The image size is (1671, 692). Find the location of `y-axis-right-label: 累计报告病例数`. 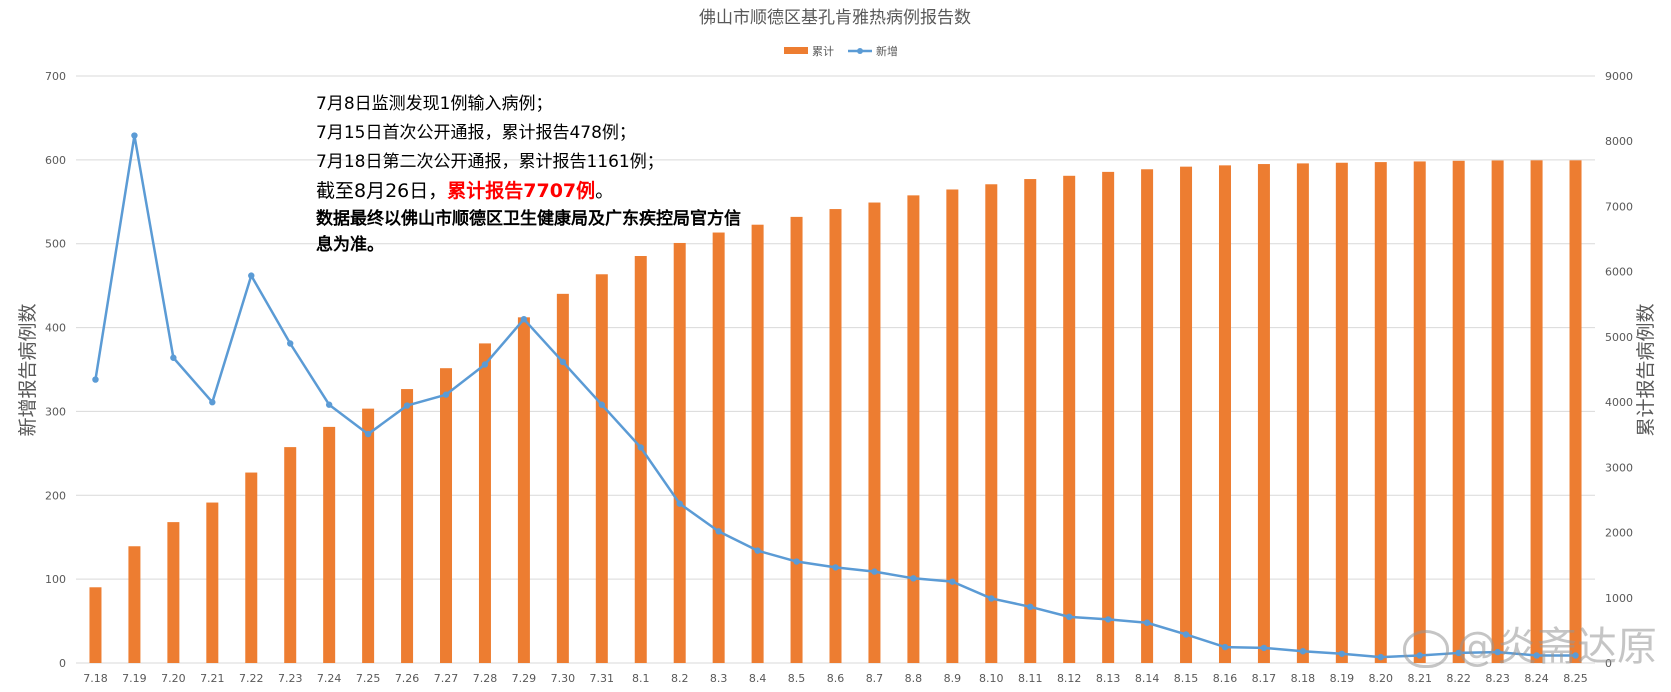

y-axis-right-label: 累计报告病例数 is located at coordinates (1646, 369).